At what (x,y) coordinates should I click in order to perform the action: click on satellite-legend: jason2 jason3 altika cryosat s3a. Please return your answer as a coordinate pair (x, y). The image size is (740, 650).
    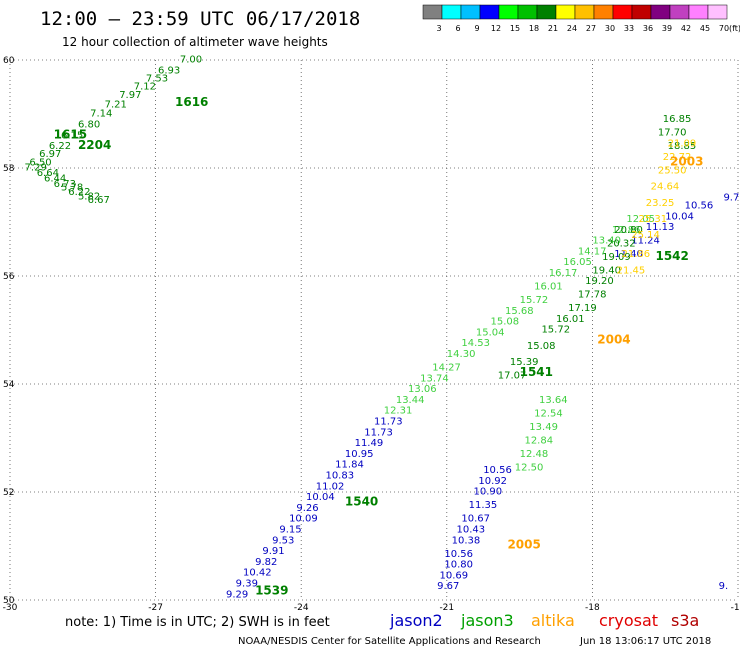
    Looking at the image, I should click on (544, 620).